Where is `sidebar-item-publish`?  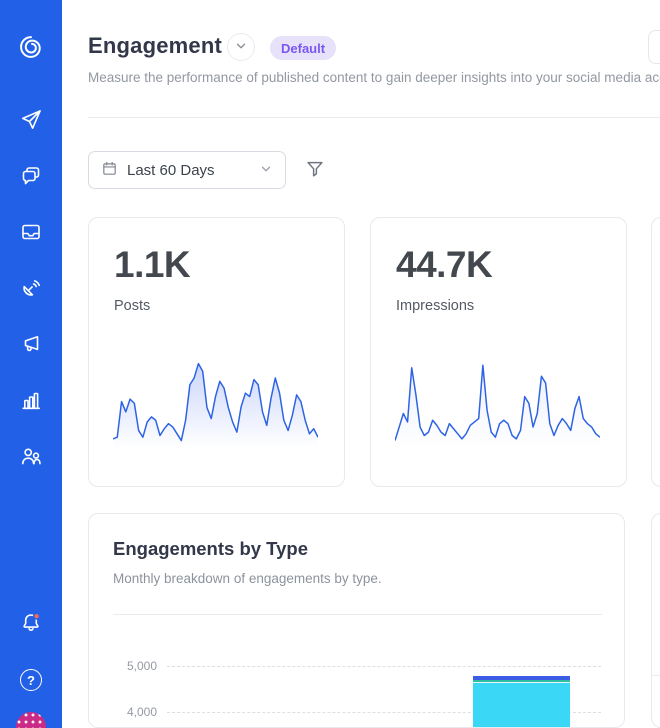
sidebar-item-publish is located at coordinates (31, 120).